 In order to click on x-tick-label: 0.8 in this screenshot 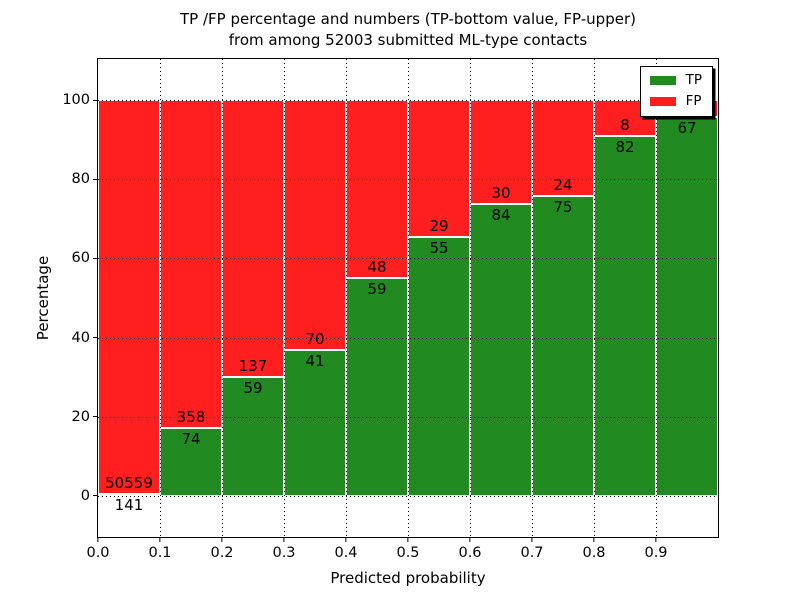, I will do `click(594, 553)`.